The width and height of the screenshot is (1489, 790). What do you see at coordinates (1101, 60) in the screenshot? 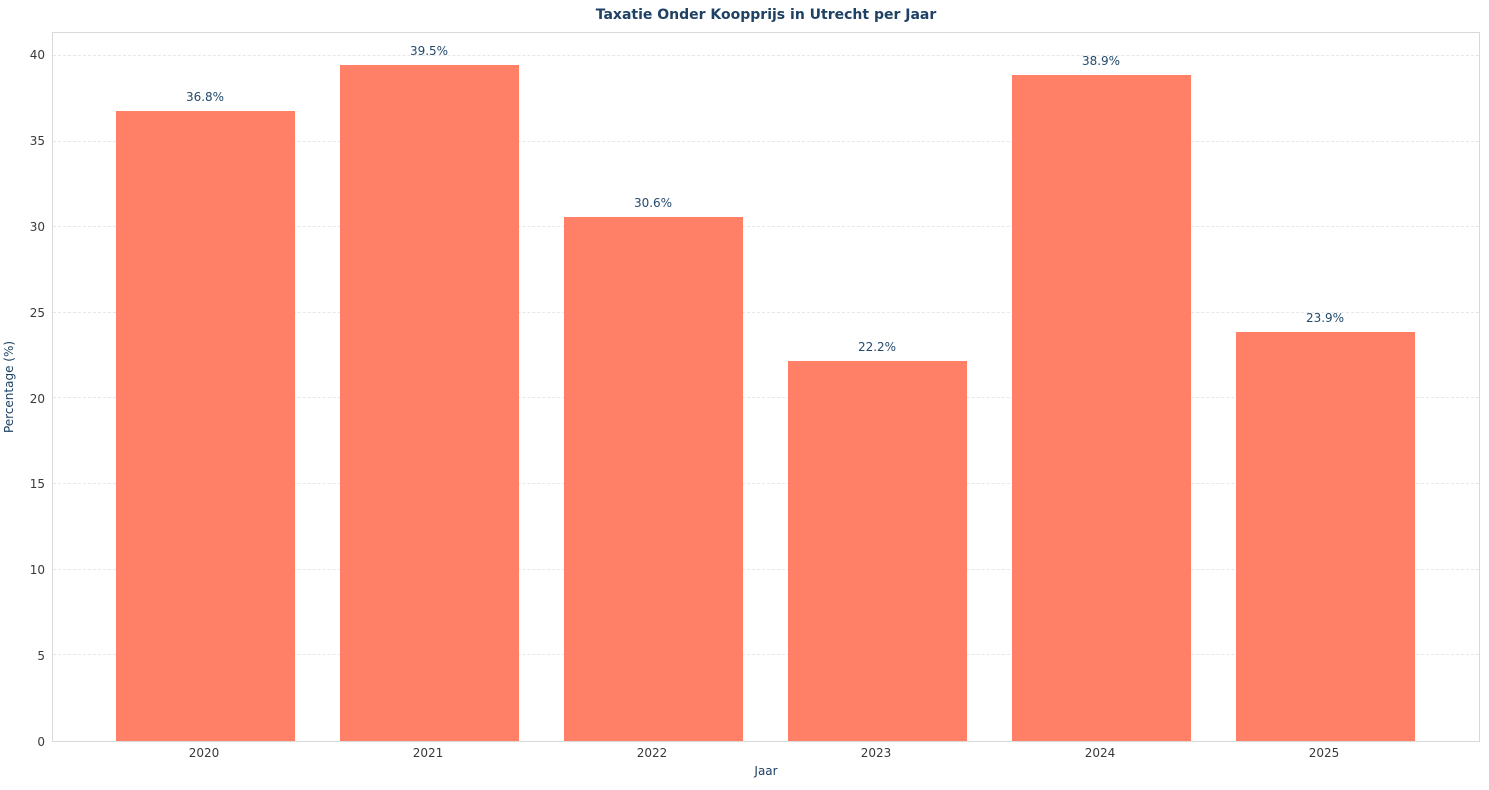
I see `bar-value-label: 38.9%` at bounding box center [1101, 60].